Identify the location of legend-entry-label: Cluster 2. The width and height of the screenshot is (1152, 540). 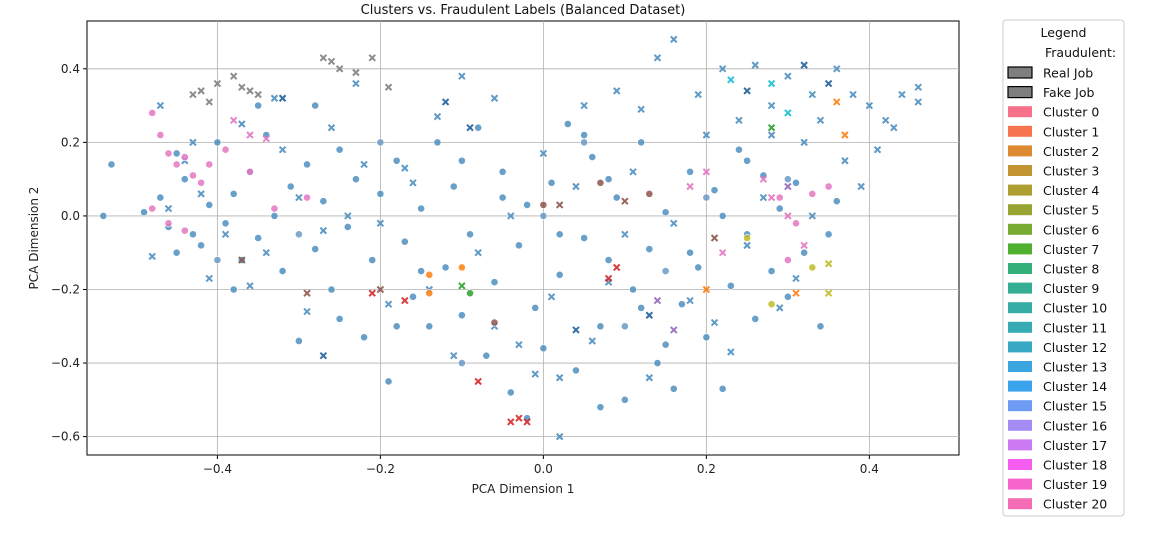
(1071, 151).